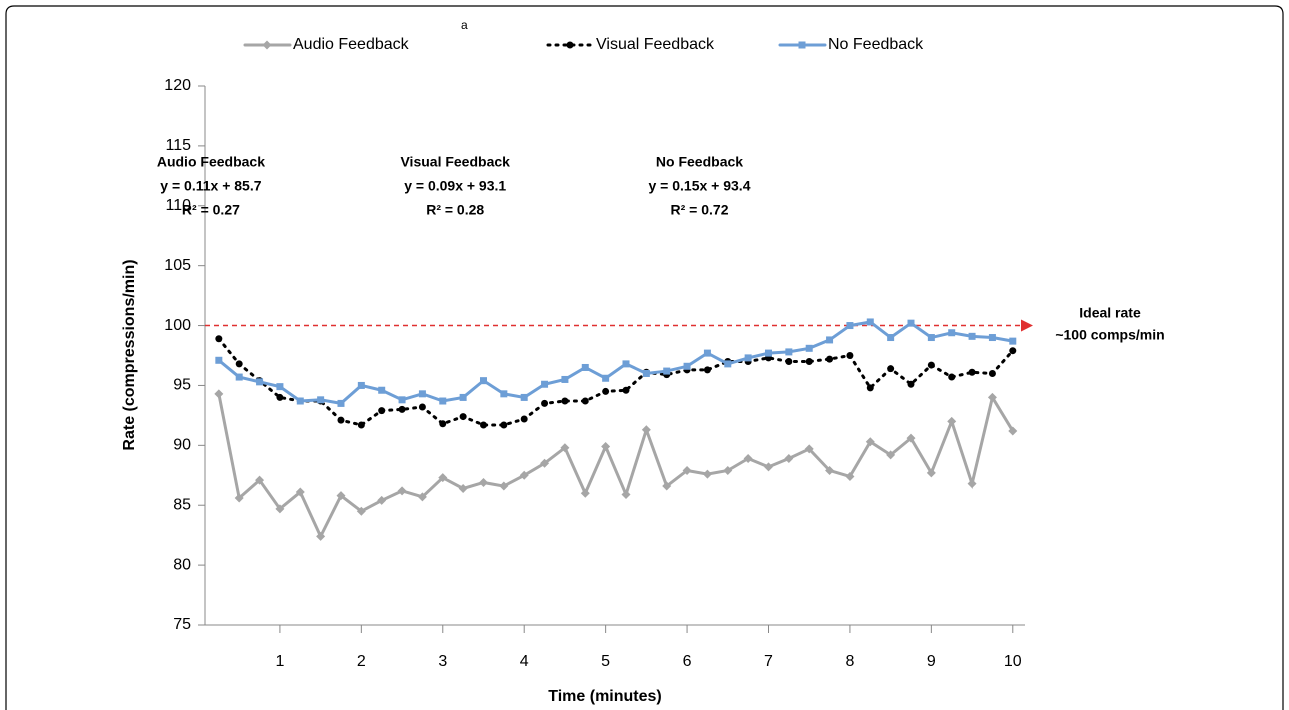 The height and width of the screenshot is (710, 1289). I want to click on y-tick-label: 120, so click(177, 85).